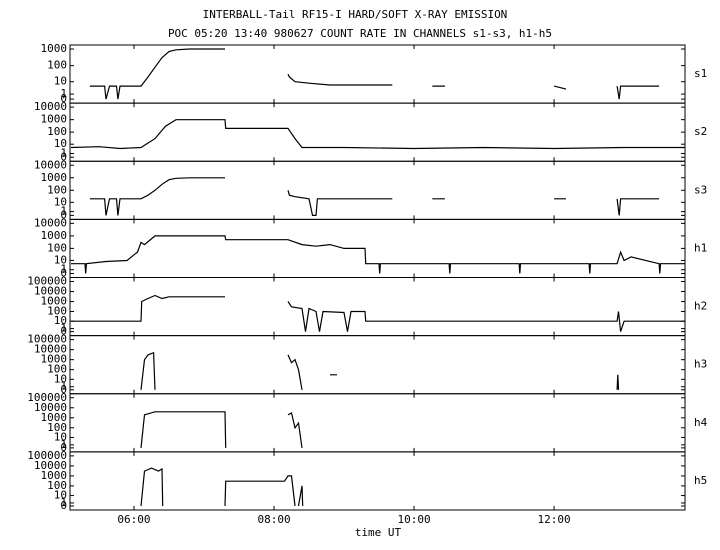 Image resolution: width=720 pixels, height=550 pixels. What do you see at coordinates (273, 519) in the screenshot?
I see `x-tick-label: 08:00` at bounding box center [273, 519].